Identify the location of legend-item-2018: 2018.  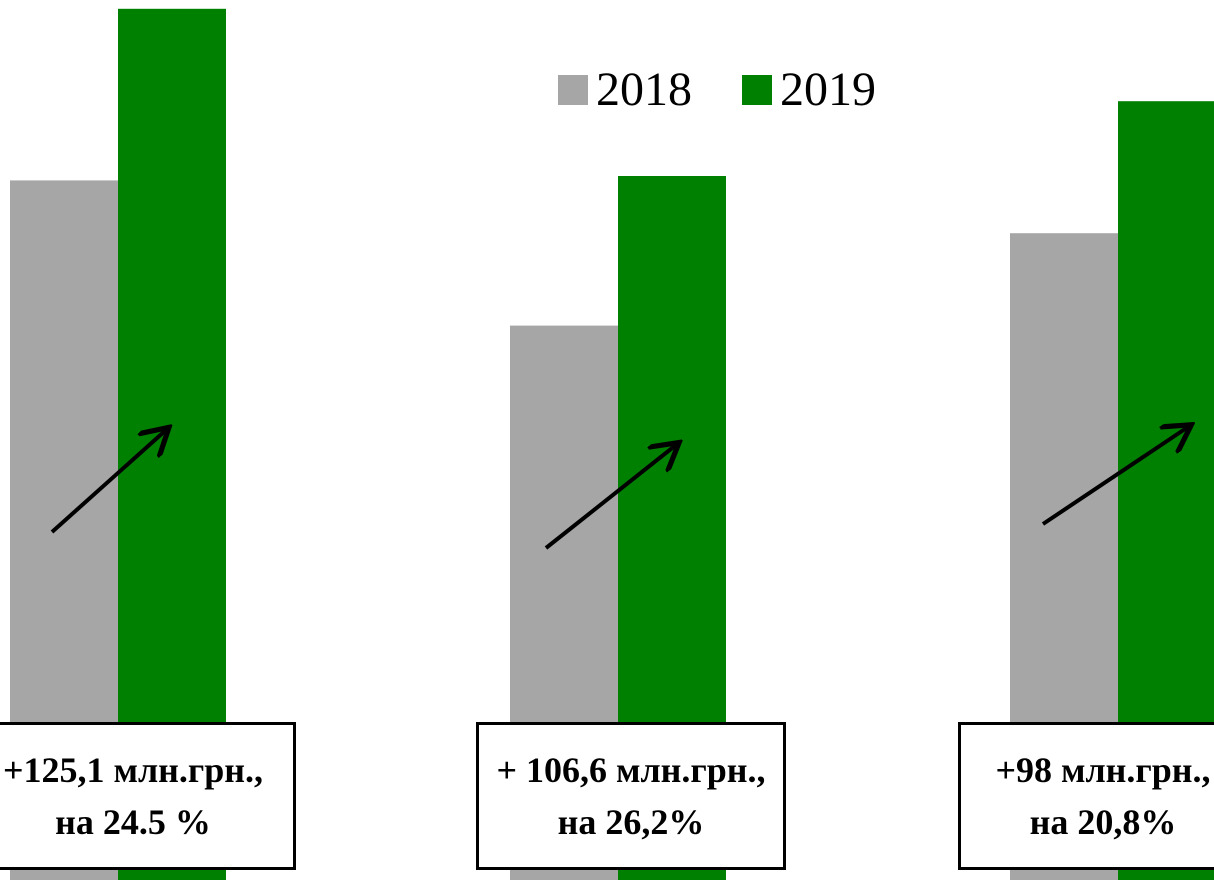
(625, 89).